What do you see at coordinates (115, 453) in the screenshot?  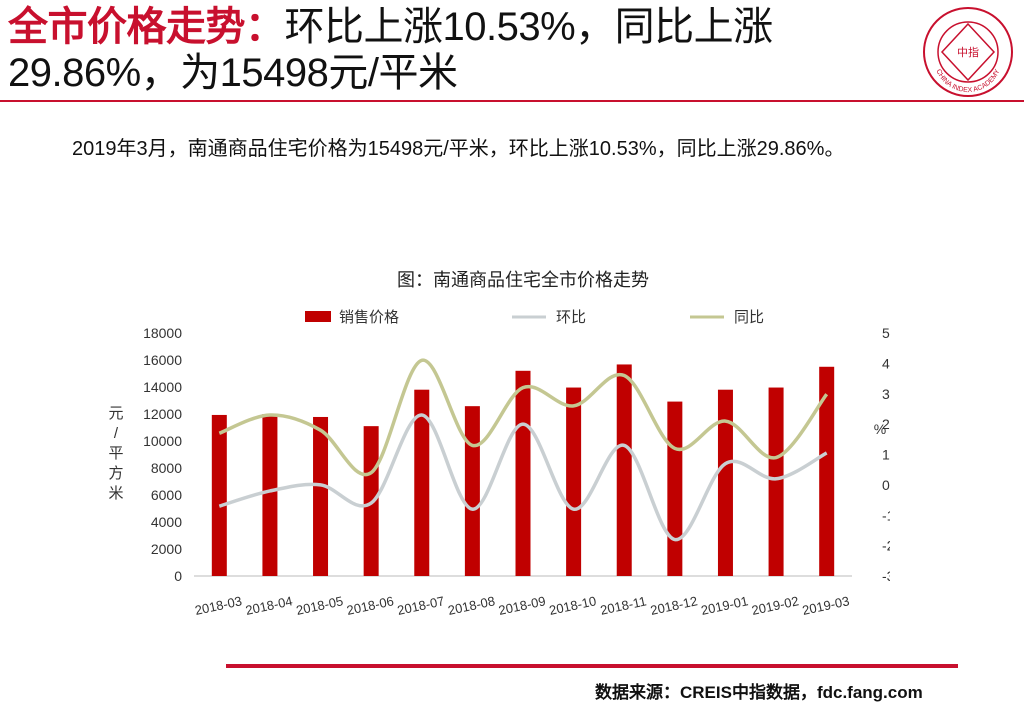 I see `y-left-label-char: 平` at bounding box center [115, 453].